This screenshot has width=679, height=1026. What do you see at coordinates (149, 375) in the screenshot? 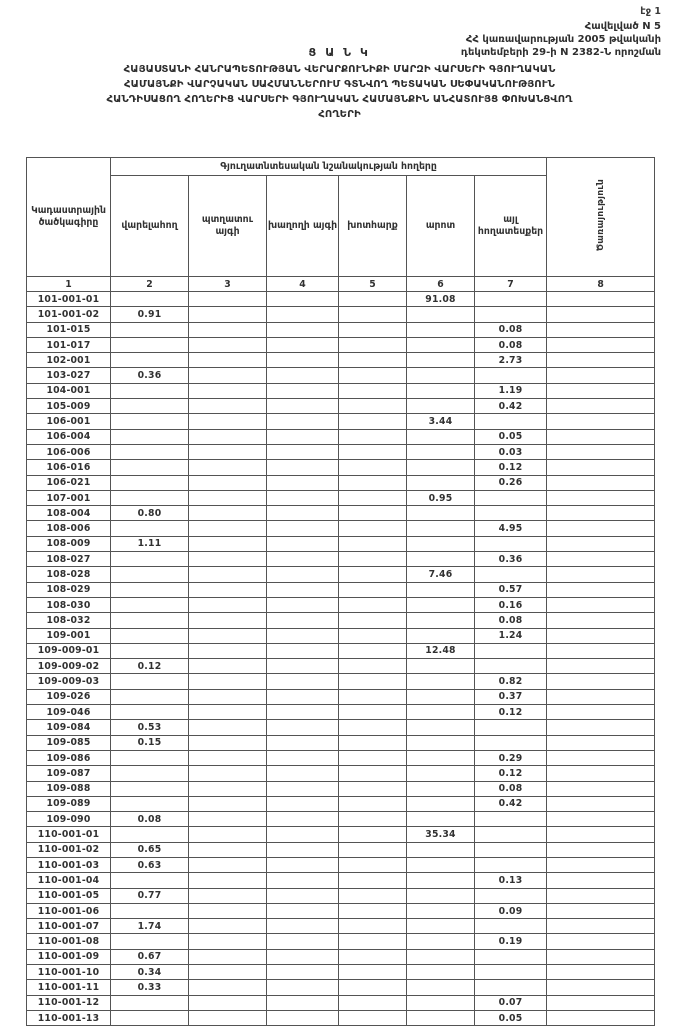
I see `cell-value-2: 0.36` at bounding box center [149, 375].